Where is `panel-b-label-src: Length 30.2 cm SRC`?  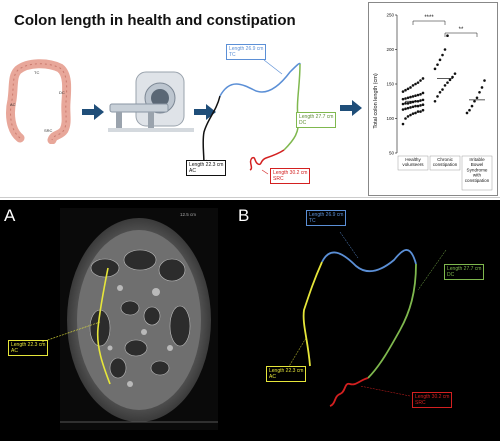
panel-b-label-src: Length 30.2 cm SRC is located at coordinates (432, 400).